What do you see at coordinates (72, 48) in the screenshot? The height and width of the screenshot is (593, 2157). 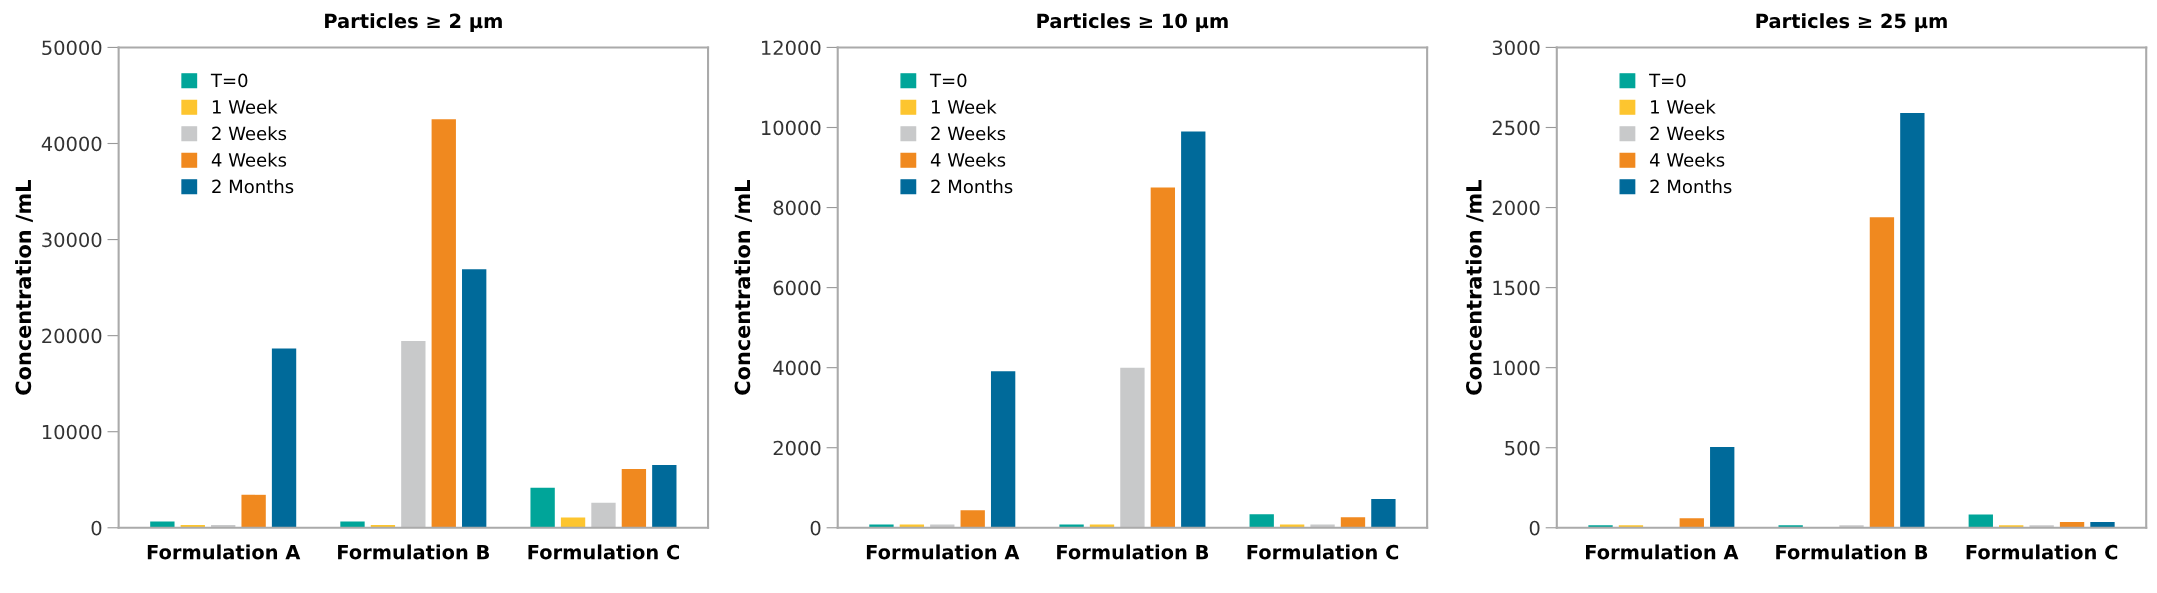 I see `y-tick-label: 50000` at bounding box center [72, 48].